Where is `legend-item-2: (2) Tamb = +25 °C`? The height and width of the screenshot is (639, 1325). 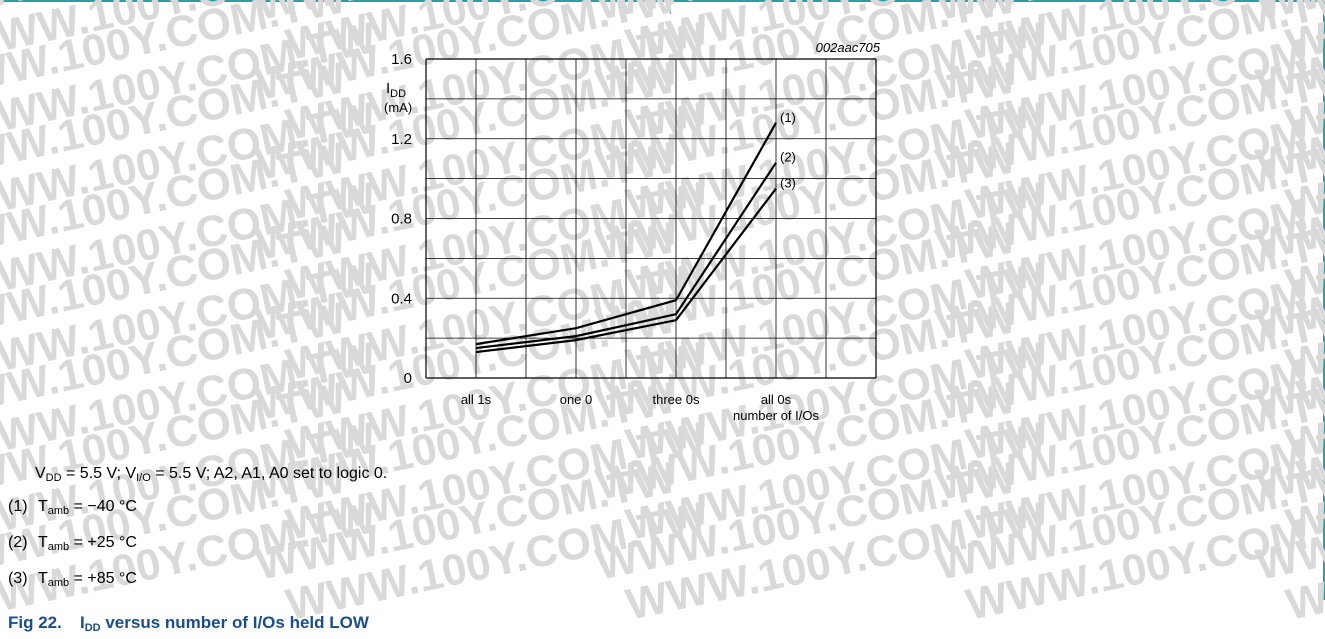 legend-item-2: (2) Tamb = +25 °C is located at coordinates (72, 543).